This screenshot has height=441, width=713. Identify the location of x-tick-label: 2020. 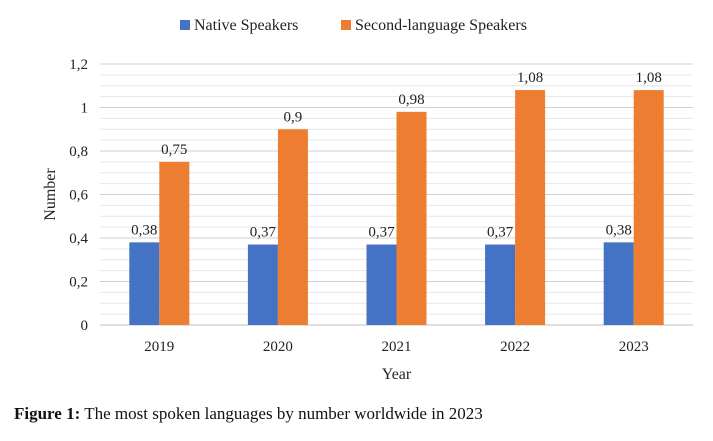
(278, 347).